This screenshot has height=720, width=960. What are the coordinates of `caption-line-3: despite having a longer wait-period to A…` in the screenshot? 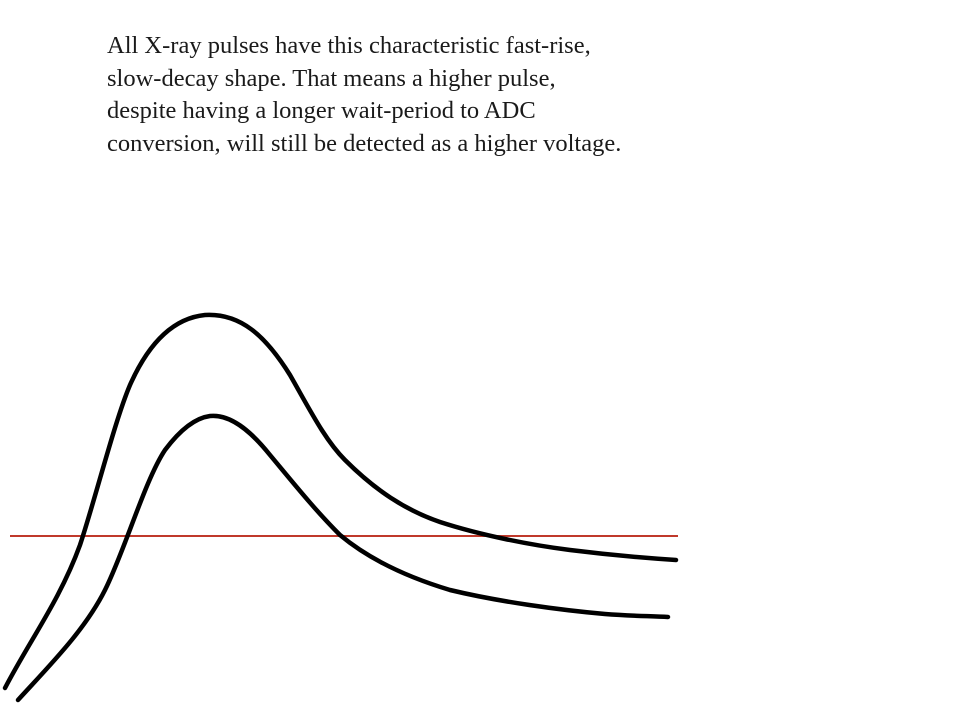 It's located at (321, 110).